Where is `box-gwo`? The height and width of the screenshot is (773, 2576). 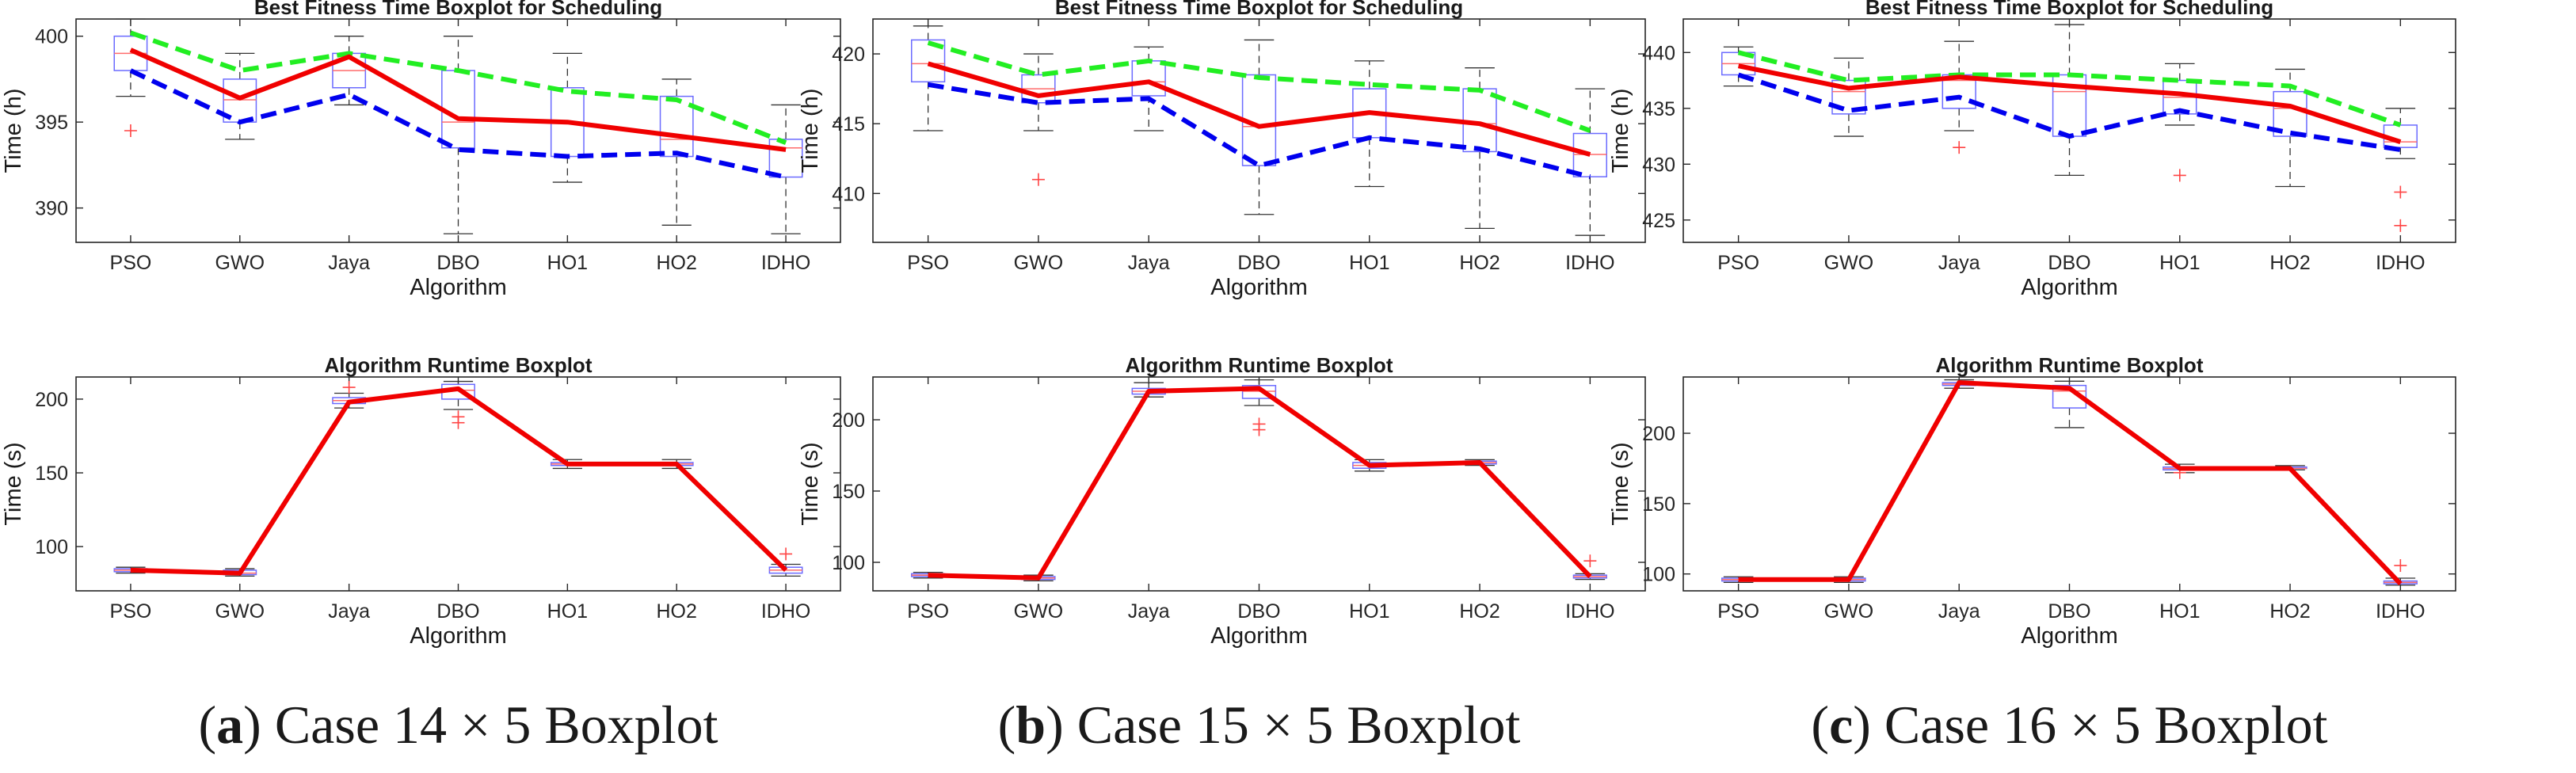 box-gwo is located at coordinates (1849, 97).